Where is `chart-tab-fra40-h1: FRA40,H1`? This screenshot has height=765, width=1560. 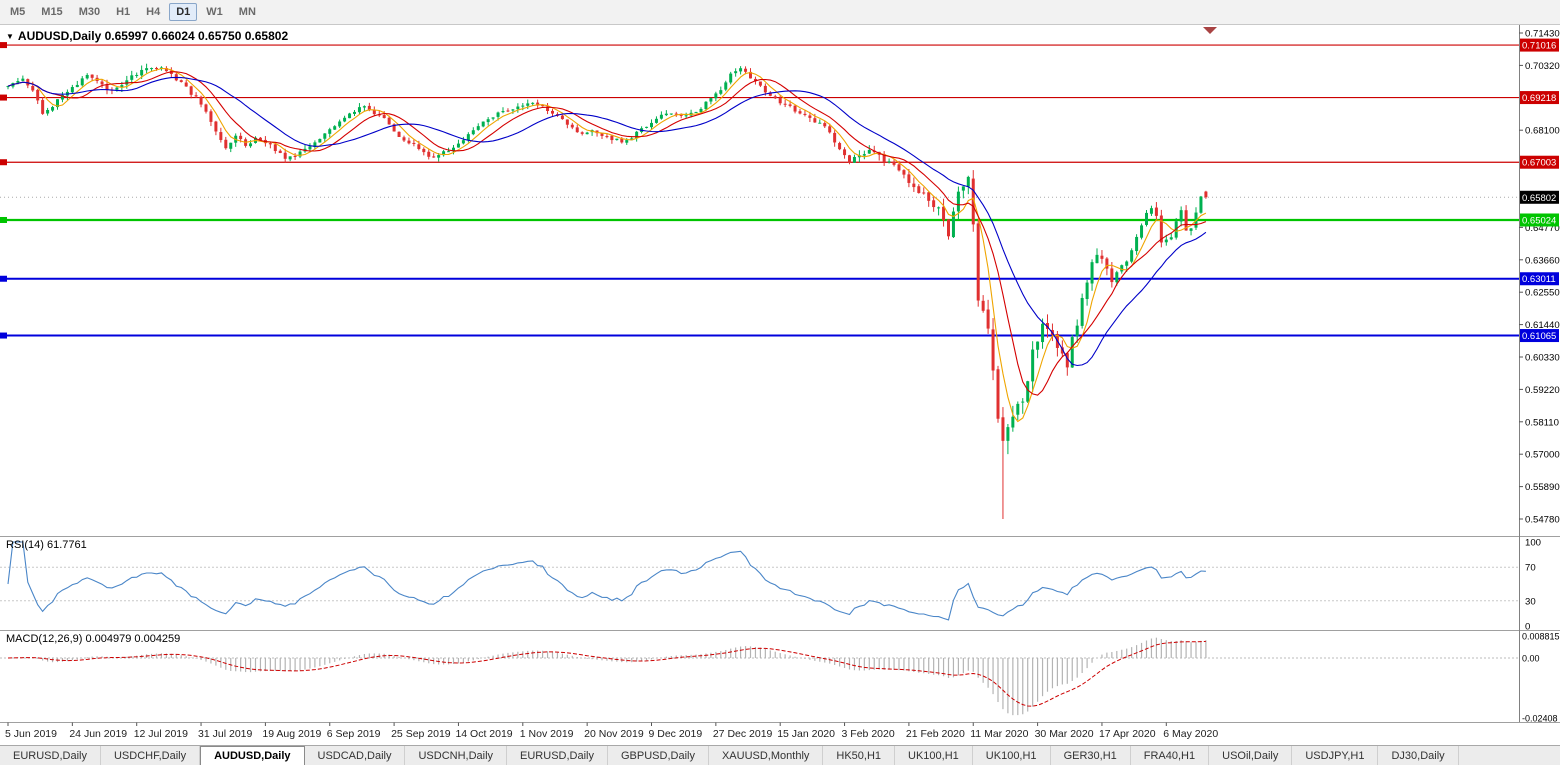
chart-tab-fra40-h1: FRA40,H1 is located at coordinates (1170, 755).